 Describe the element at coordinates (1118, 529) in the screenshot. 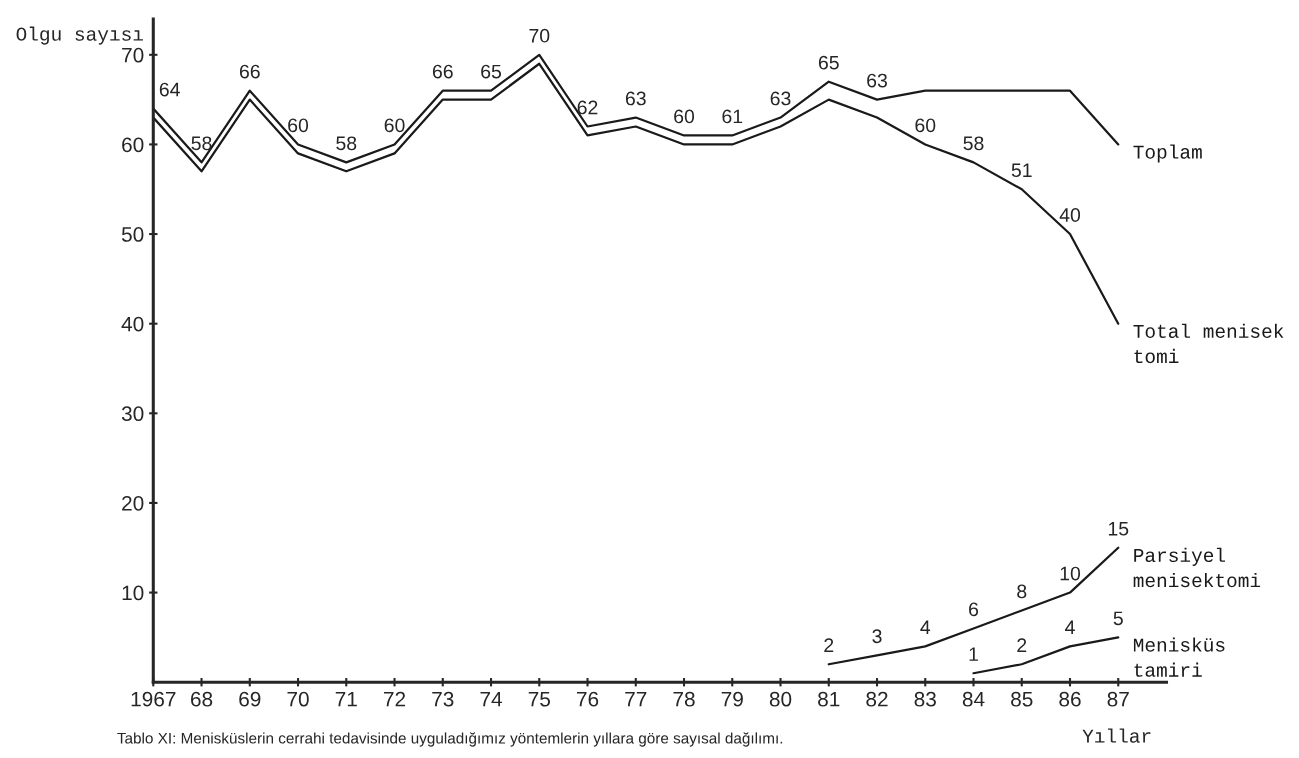

I see `annotation: 15` at that location.